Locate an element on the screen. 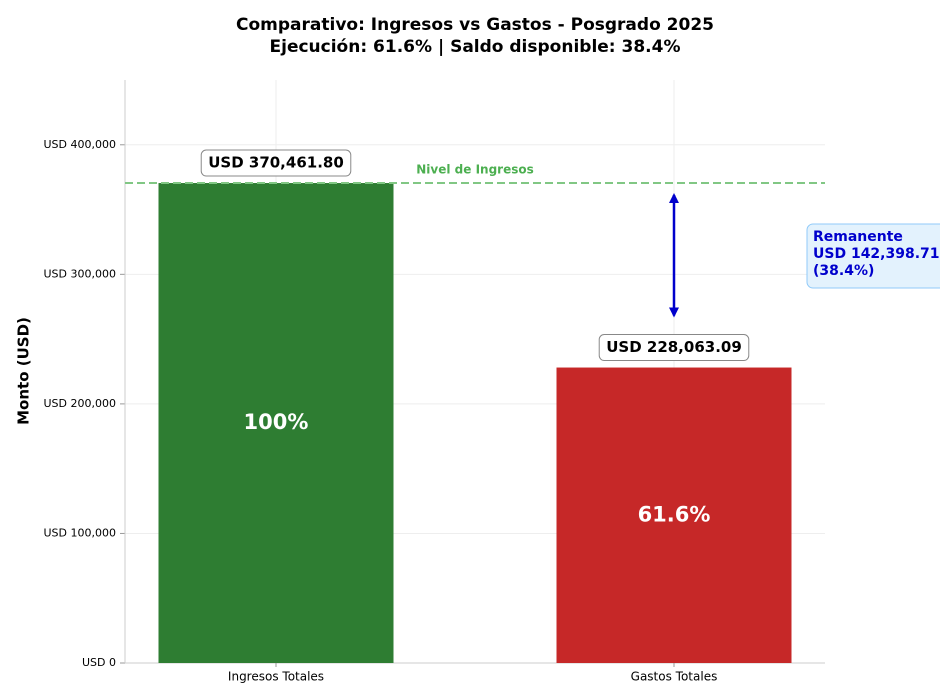 Image resolution: width=940 pixels, height=684 pixels. x-tick-label: Gastos Totales is located at coordinates (674, 677).